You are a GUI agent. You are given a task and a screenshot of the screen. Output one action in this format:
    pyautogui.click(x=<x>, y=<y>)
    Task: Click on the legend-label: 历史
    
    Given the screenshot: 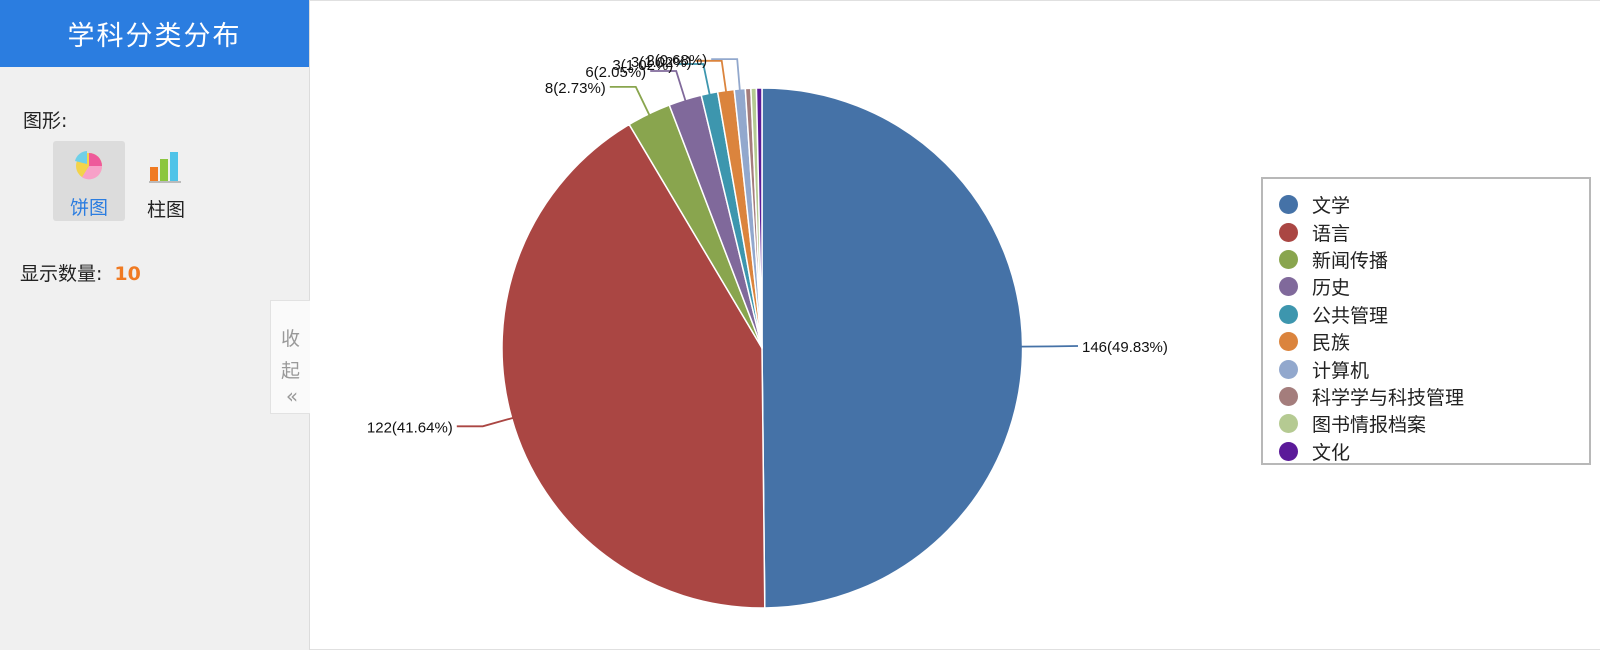 What is the action you would take?
    pyautogui.click(x=1331, y=288)
    